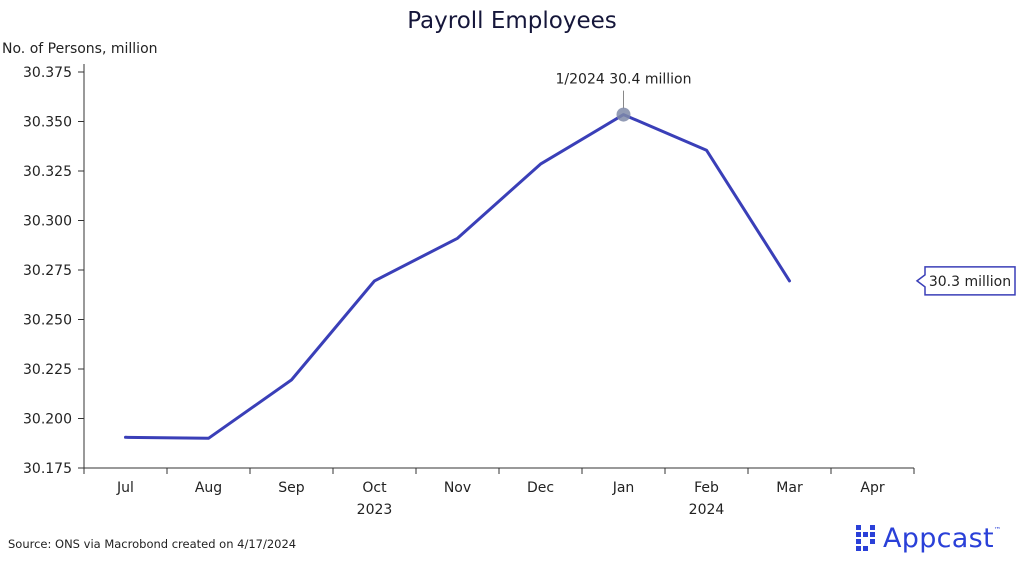 The height and width of the screenshot is (564, 1024). Describe the element at coordinates (47, 222) in the screenshot. I see `y-tick-label: 30.300` at that location.